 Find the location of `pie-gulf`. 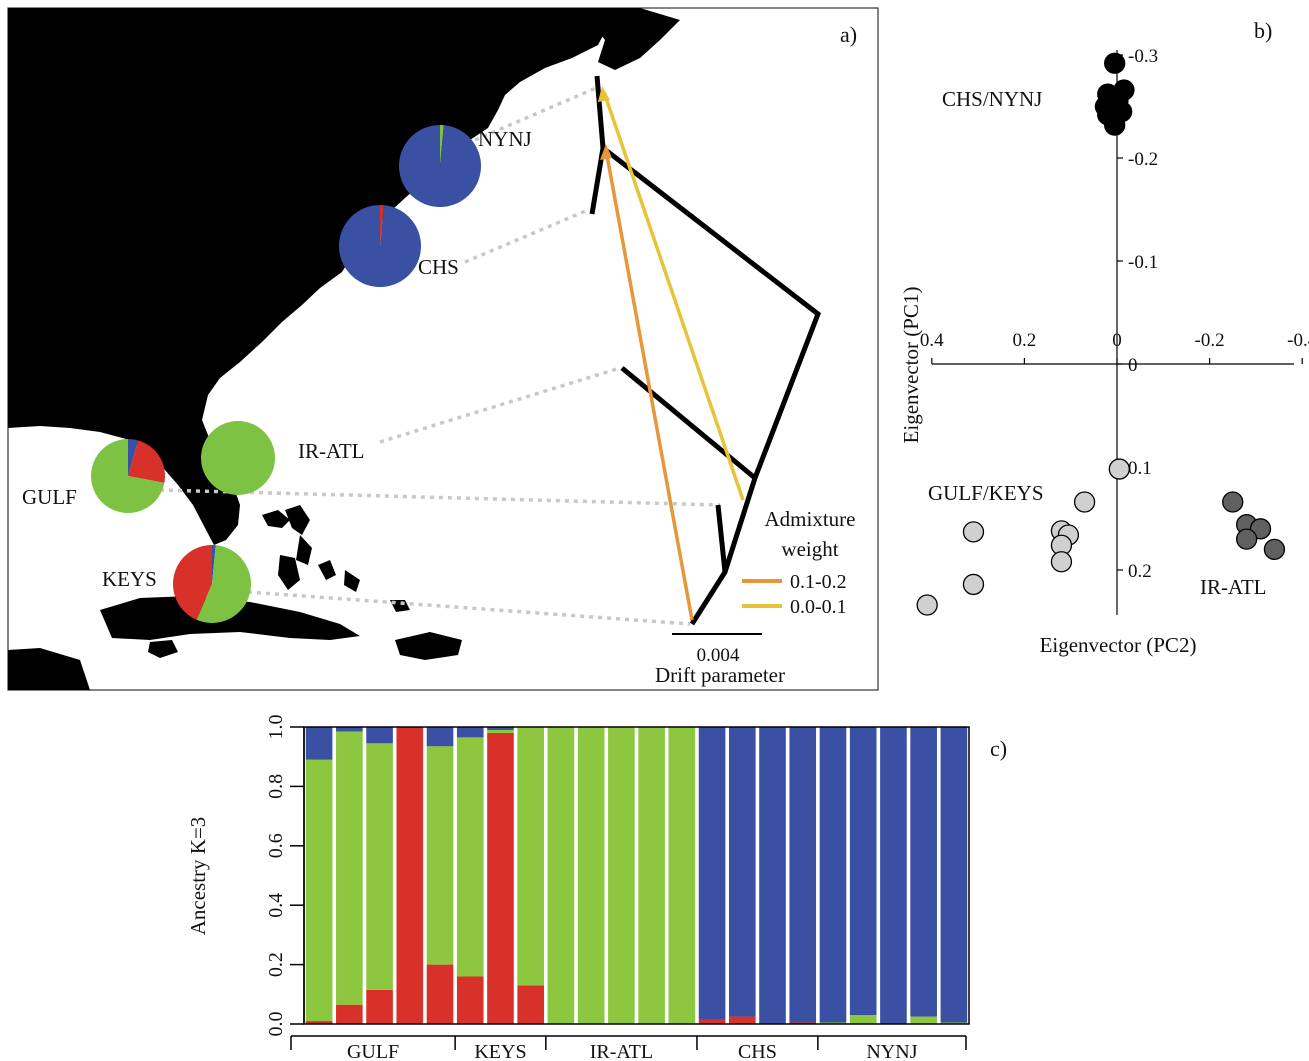

pie-gulf is located at coordinates (128, 476).